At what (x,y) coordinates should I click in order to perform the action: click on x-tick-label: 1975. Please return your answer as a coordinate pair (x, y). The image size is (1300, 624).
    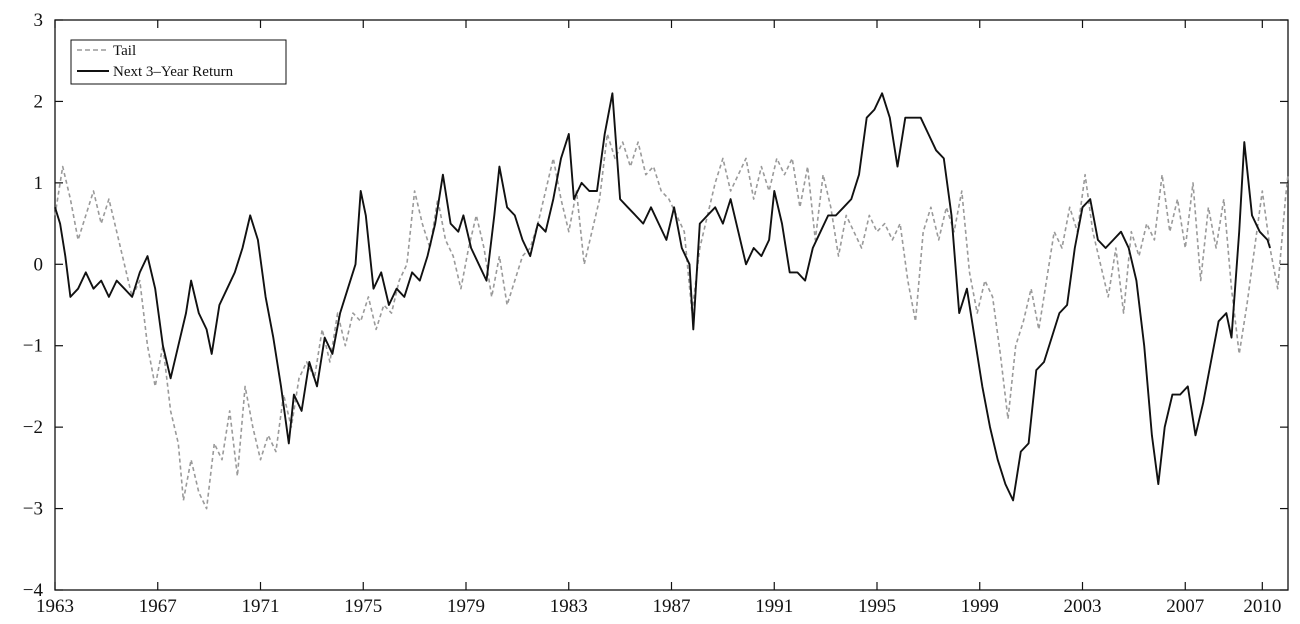
    Looking at the image, I should click on (363, 606).